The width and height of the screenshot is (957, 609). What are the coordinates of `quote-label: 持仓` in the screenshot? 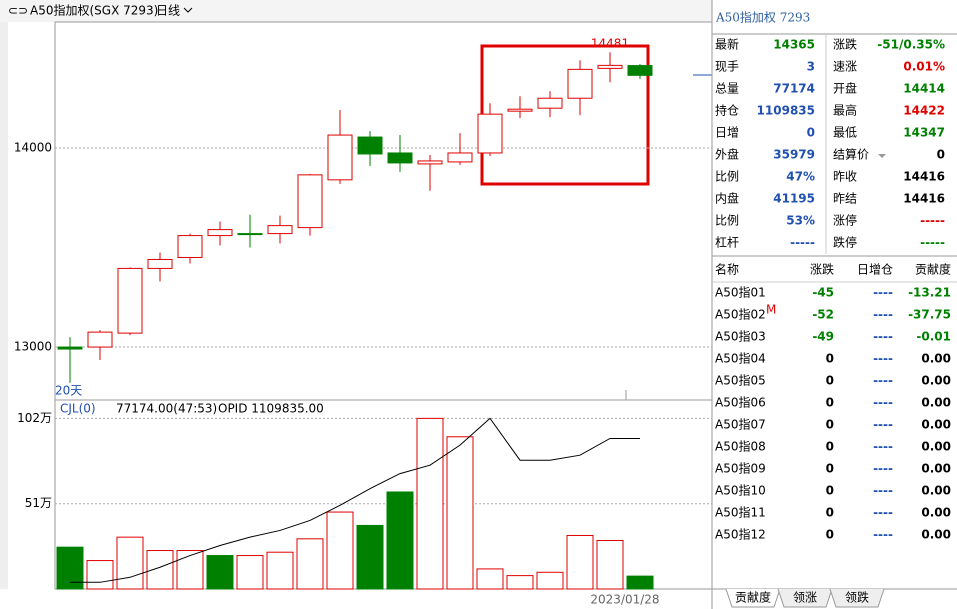 It's located at (727, 110).